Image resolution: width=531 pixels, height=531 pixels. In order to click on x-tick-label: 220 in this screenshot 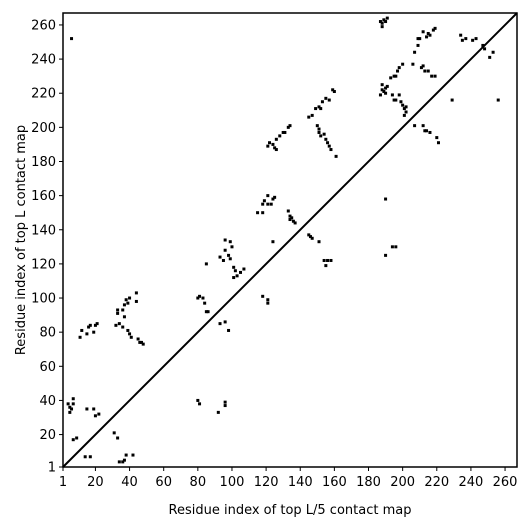, I will do `click(436, 482)`.